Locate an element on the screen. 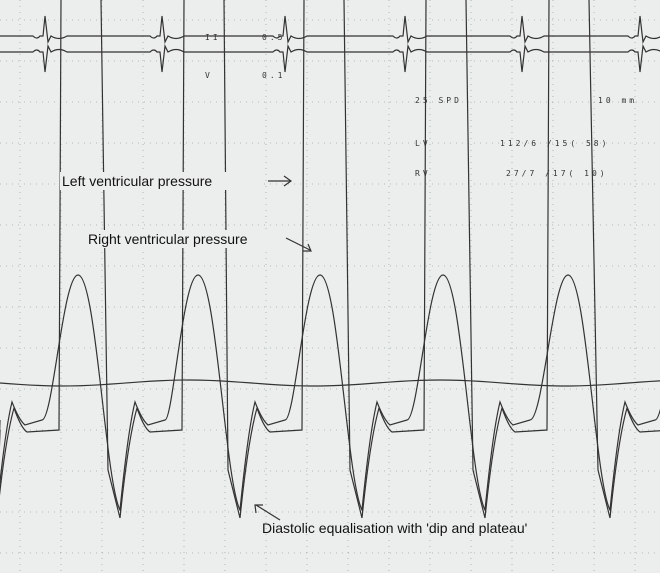 The height and width of the screenshot is (573, 660). lv-values: 112/6 /15( 58) is located at coordinates (554, 143).